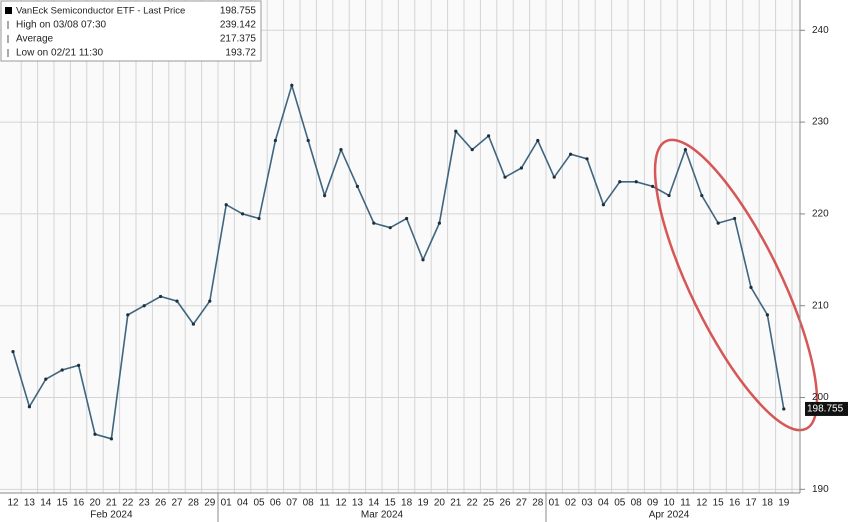  I want to click on x-tick-label: 11, so click(324, 503).